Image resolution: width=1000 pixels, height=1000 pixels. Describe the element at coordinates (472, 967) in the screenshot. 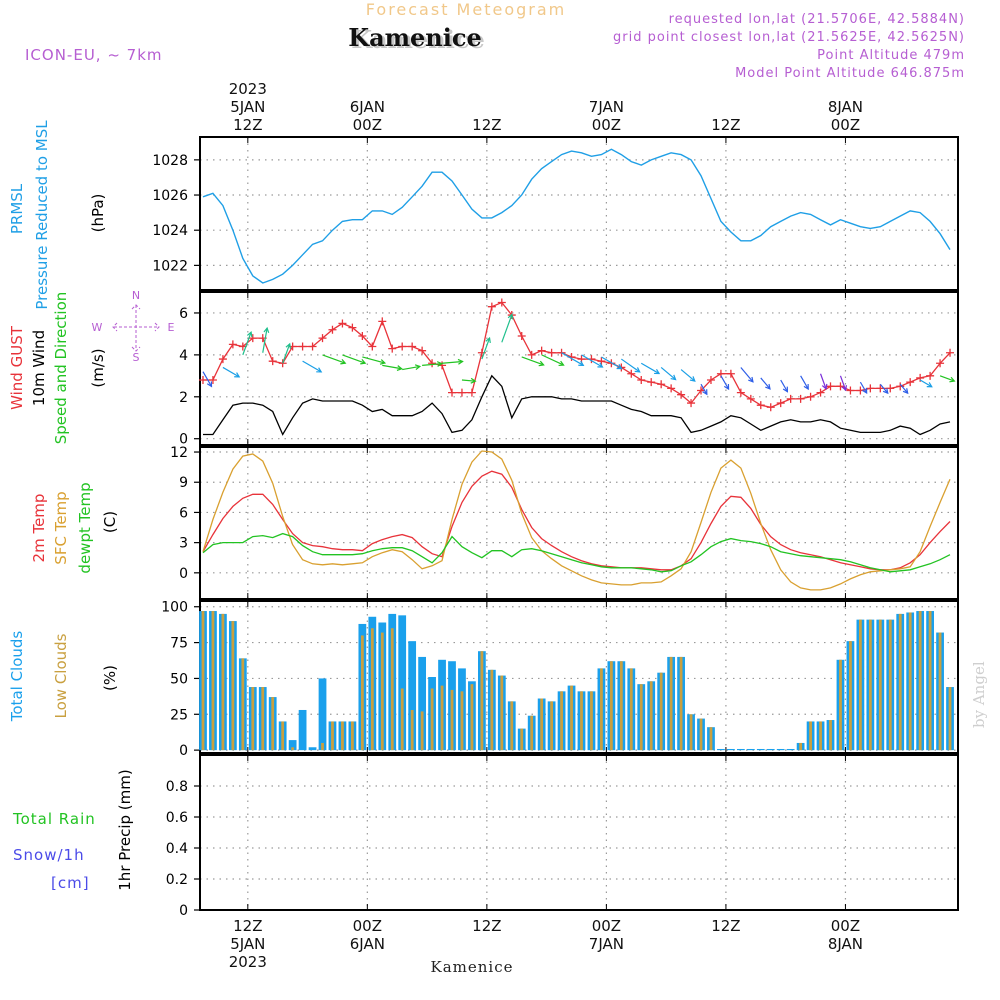

I see `footer-location: Kamenice` at that location.